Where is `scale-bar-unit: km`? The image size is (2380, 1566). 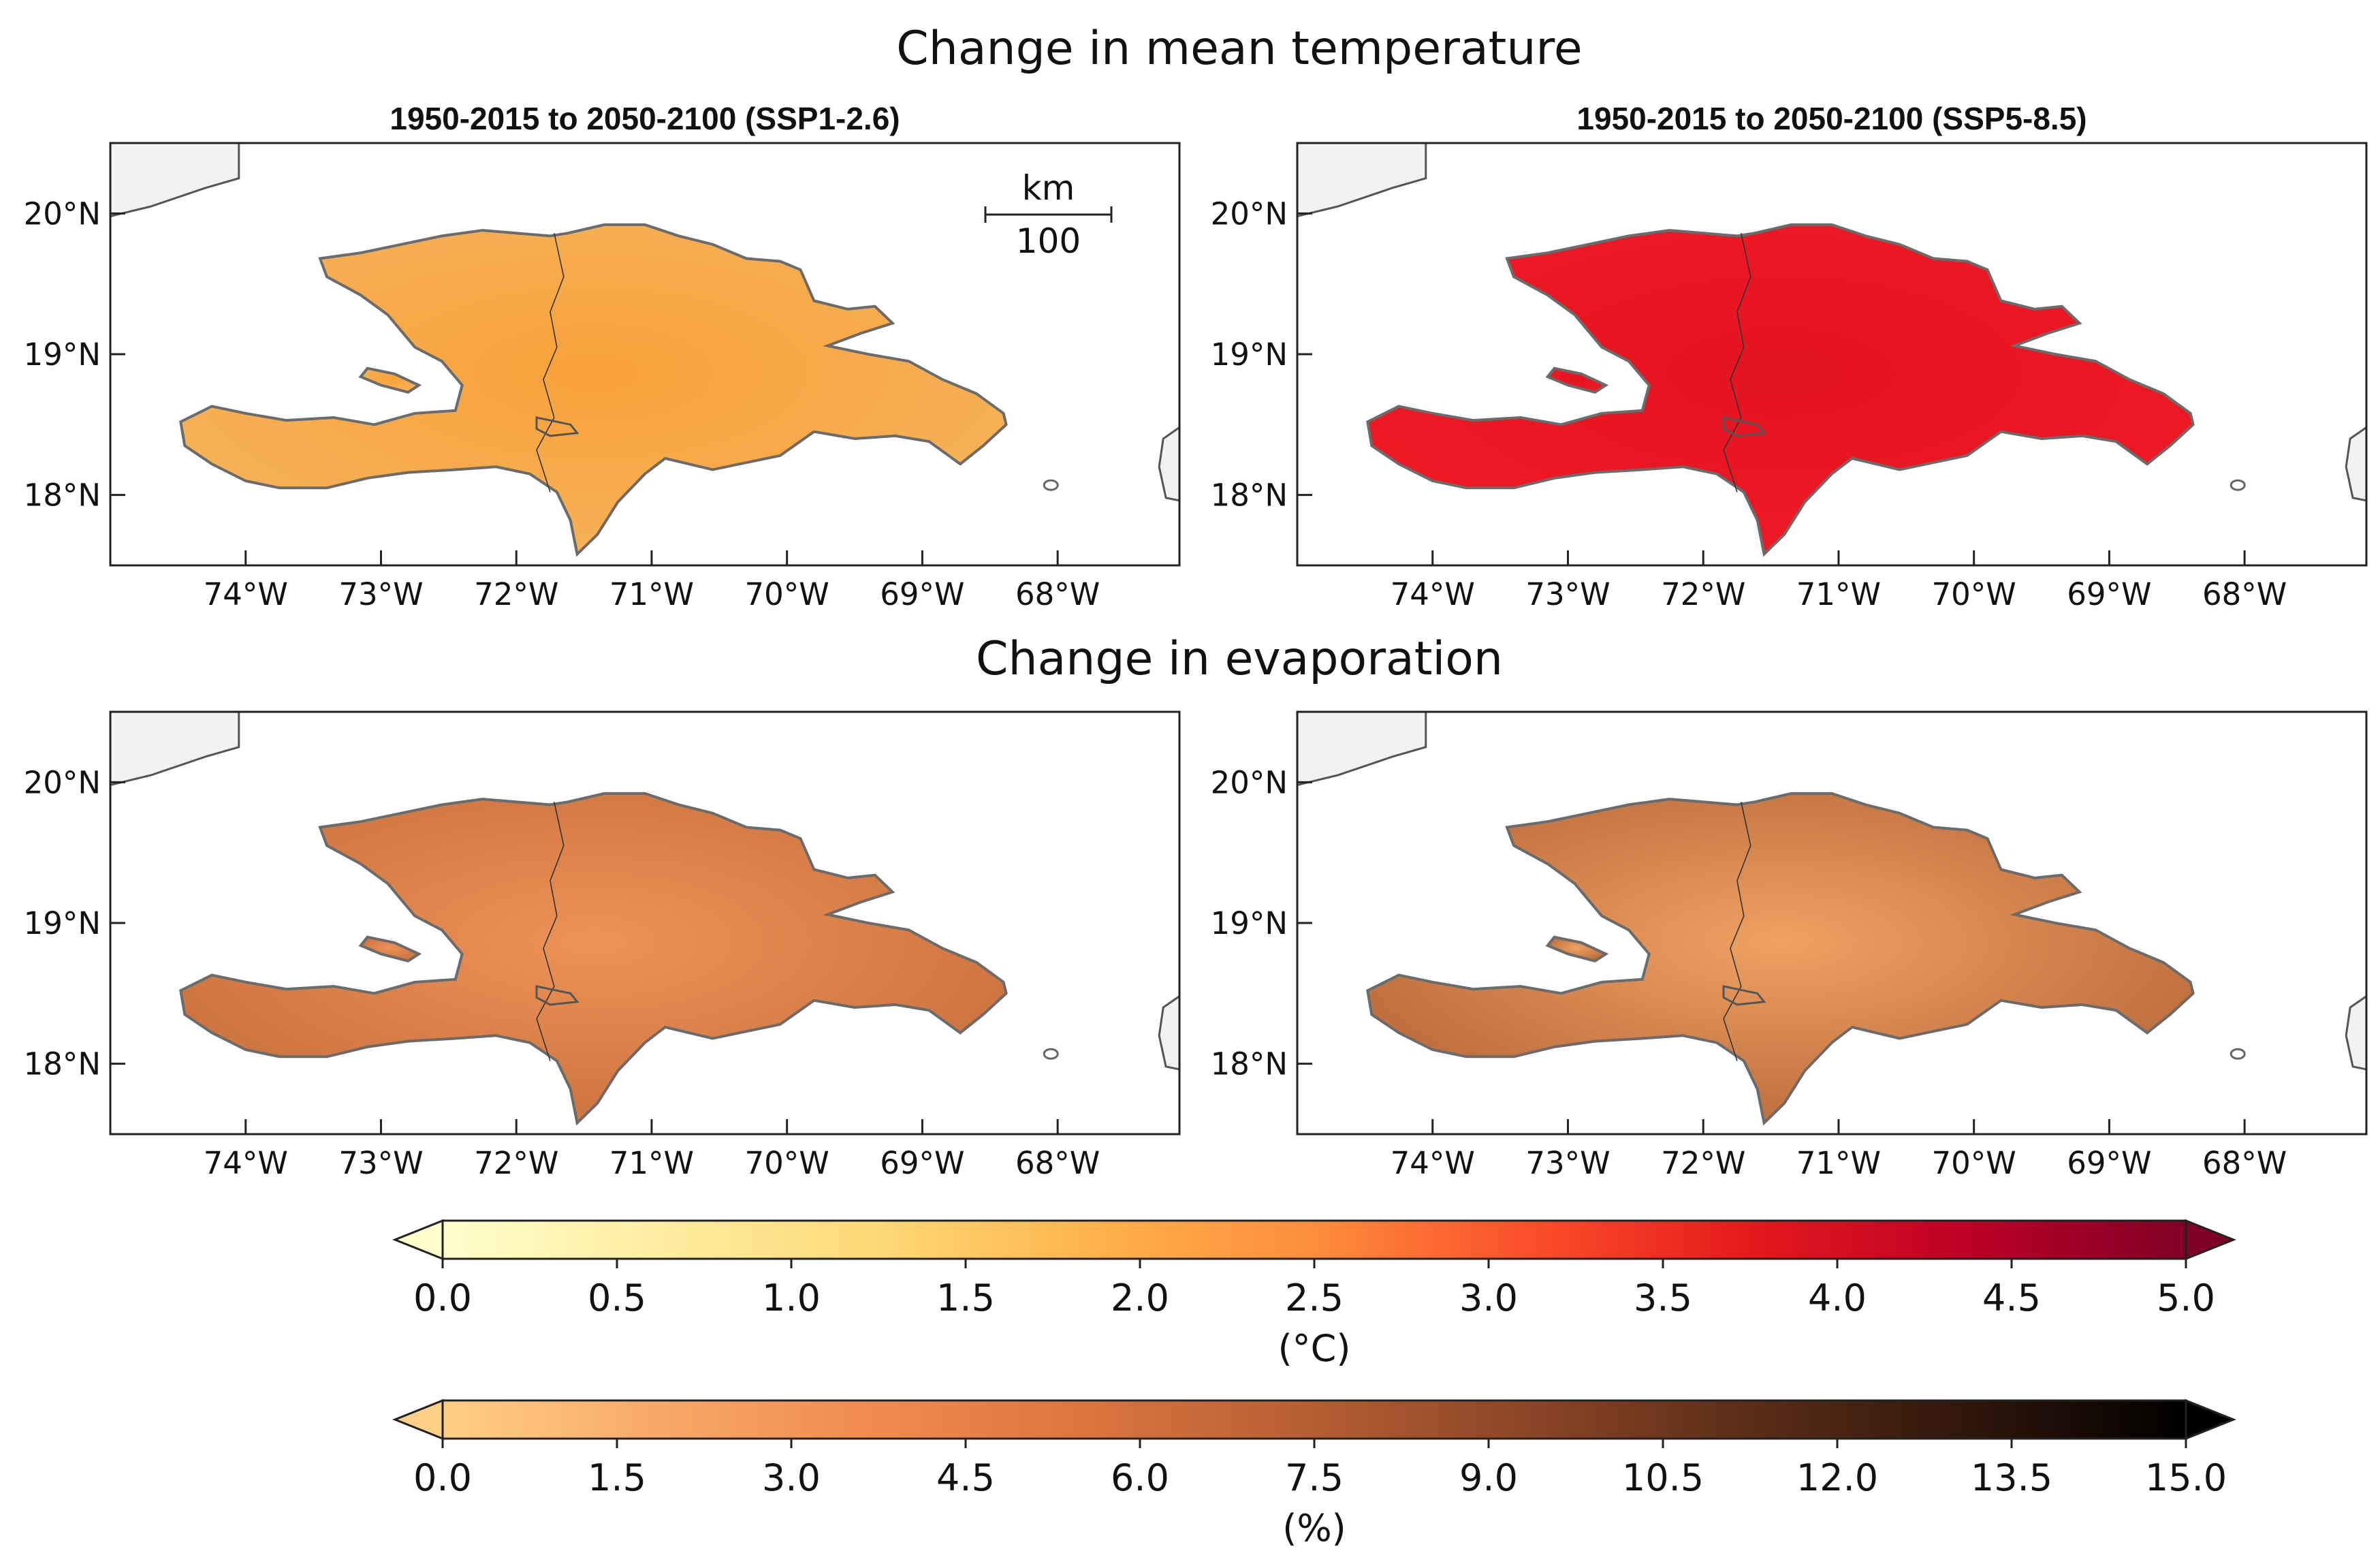
scale-bar-unit: km is located at coordinates (1048, 188).